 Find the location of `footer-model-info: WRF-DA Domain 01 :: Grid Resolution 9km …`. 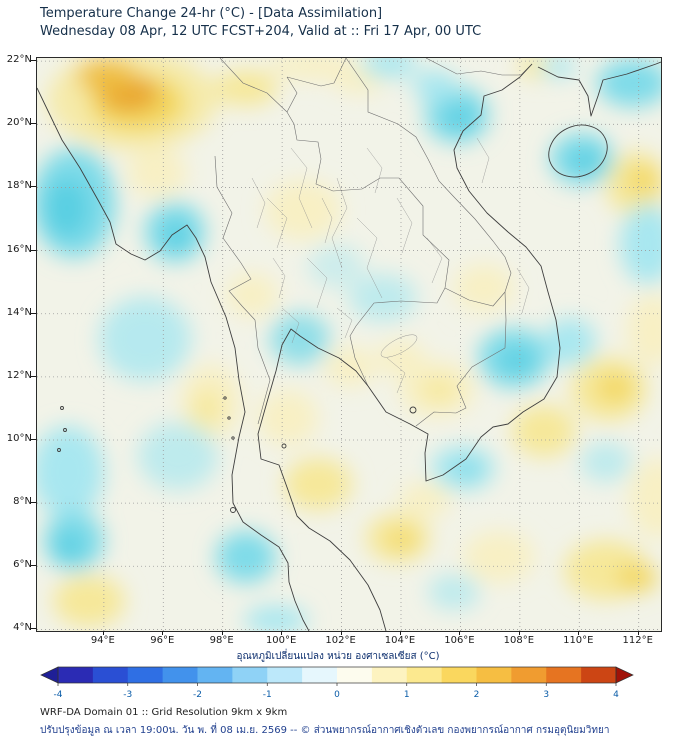

footer-model-info: WRF-DA Domain 01 :: Grid Resolution 9km … is located at coordinates (164, 712).